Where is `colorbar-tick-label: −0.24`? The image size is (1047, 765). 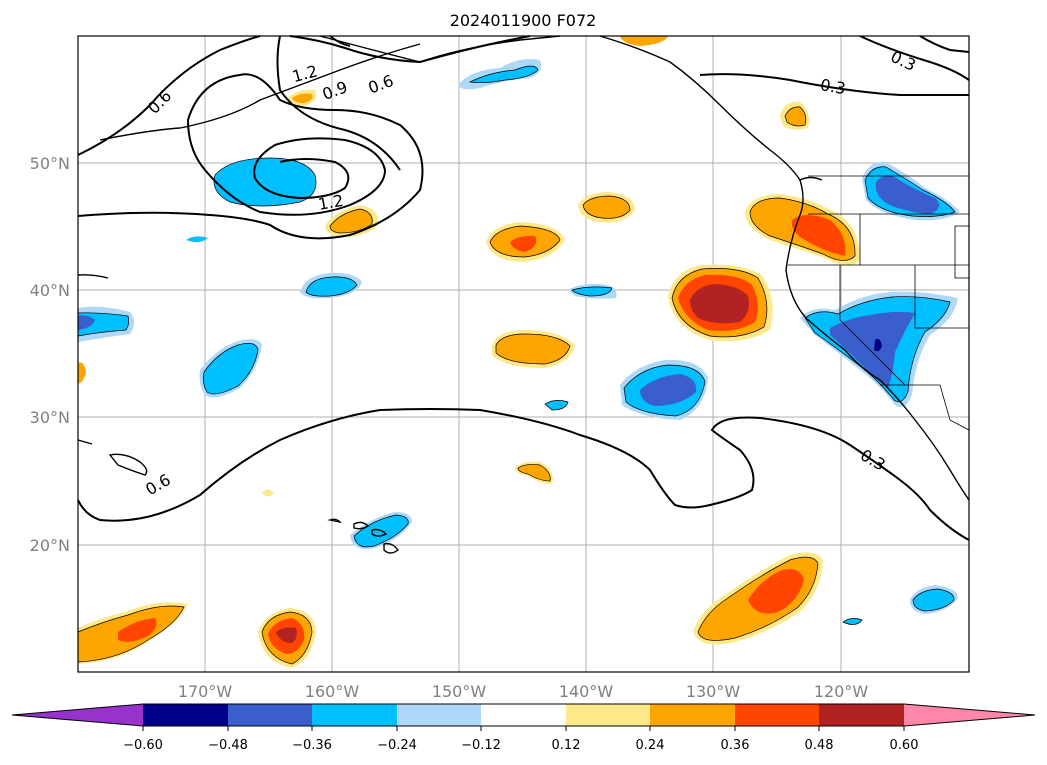
colorbar-tick-label: −0.24 is located at coordinates (397, 745).